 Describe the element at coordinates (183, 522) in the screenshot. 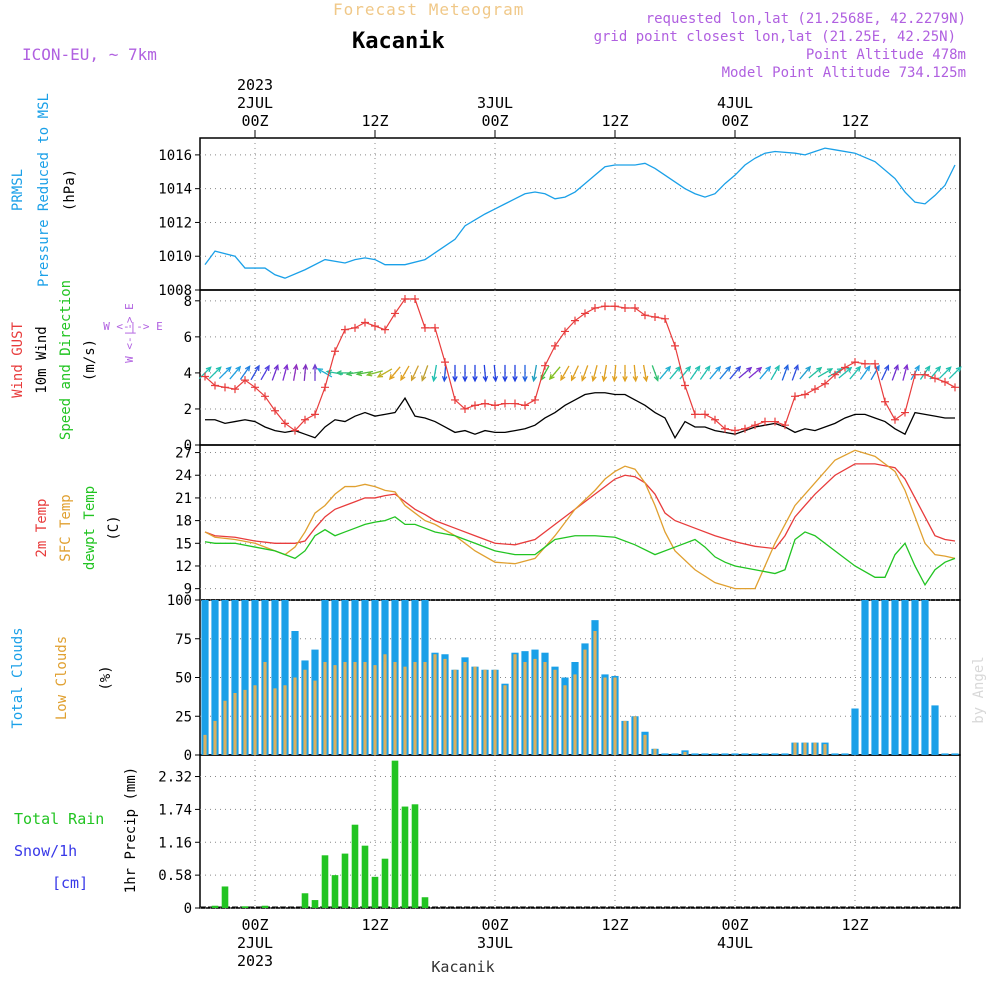

I see `ytick-label: 18` at that location.